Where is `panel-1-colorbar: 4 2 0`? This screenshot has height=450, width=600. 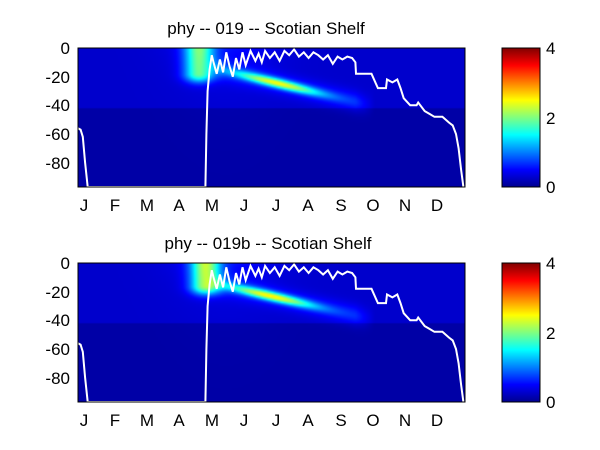 panel-1-colorbar: 4 2 0 is located at coordinates (528, 118).